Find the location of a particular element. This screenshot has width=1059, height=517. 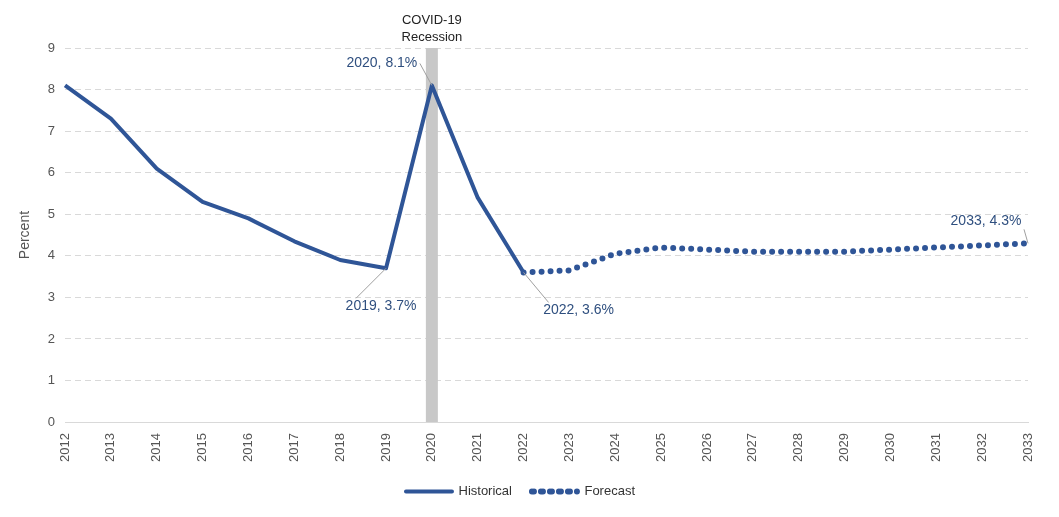

y-tick-label: 5 is located at coordinates (51, 213).